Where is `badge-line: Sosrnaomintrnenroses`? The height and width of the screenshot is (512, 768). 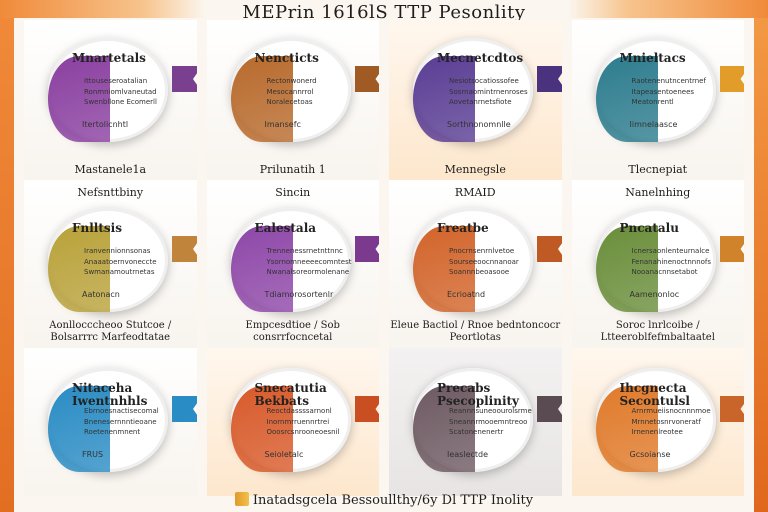
badge-line: Sosrnaomintrnenroses is located at coordinates (488, 91).